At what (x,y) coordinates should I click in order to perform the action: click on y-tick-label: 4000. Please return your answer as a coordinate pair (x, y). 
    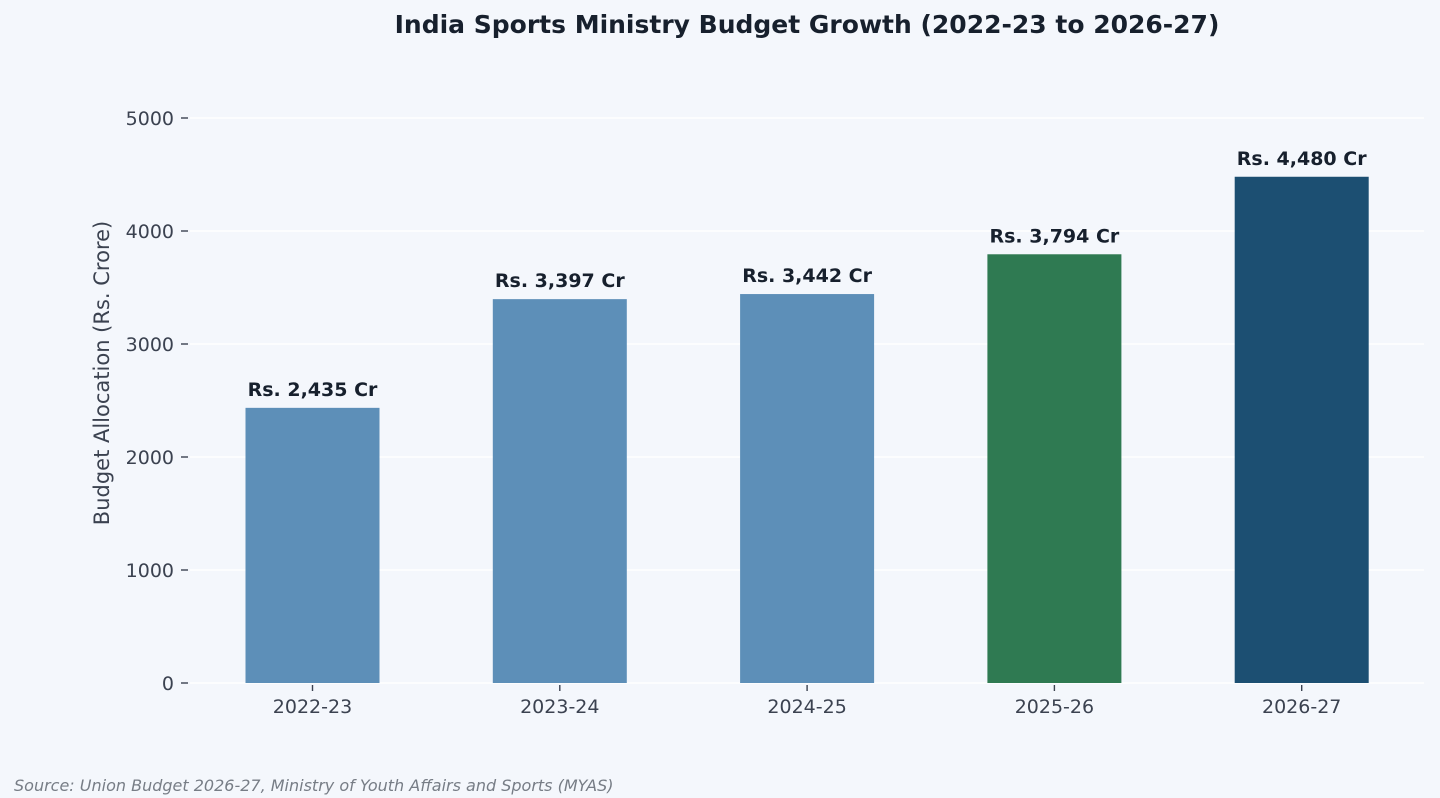
    Looking at the image, I should click on (150, 232).